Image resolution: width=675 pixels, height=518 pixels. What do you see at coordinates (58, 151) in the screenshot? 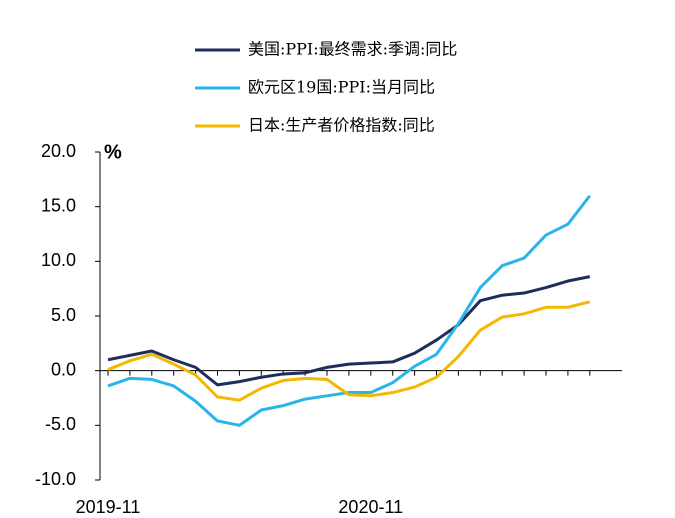
I see `y-tick-label: 20.0` at bounding box center [58, 151].